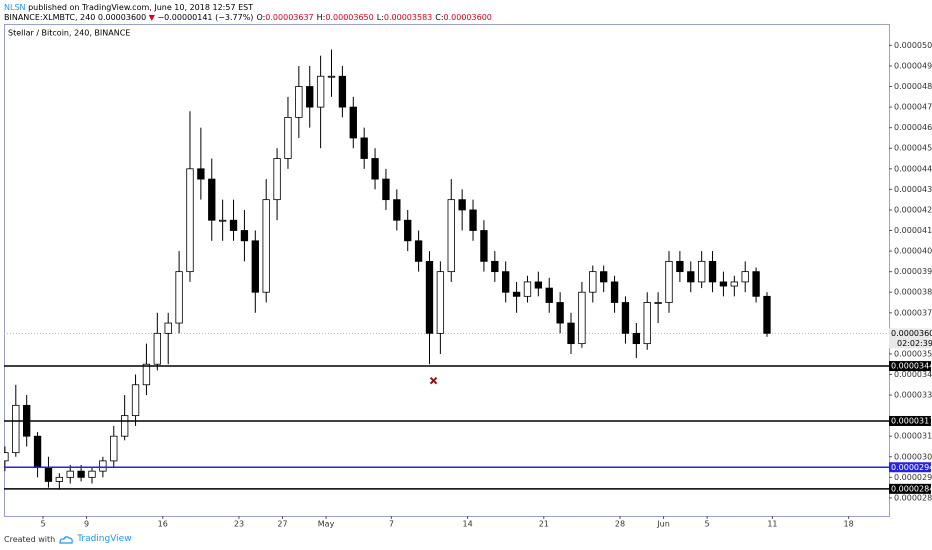 Image resolution: width=932 pixels, height=550 pixels. I want to click on ohlc-label: L:, so click(380, 17).